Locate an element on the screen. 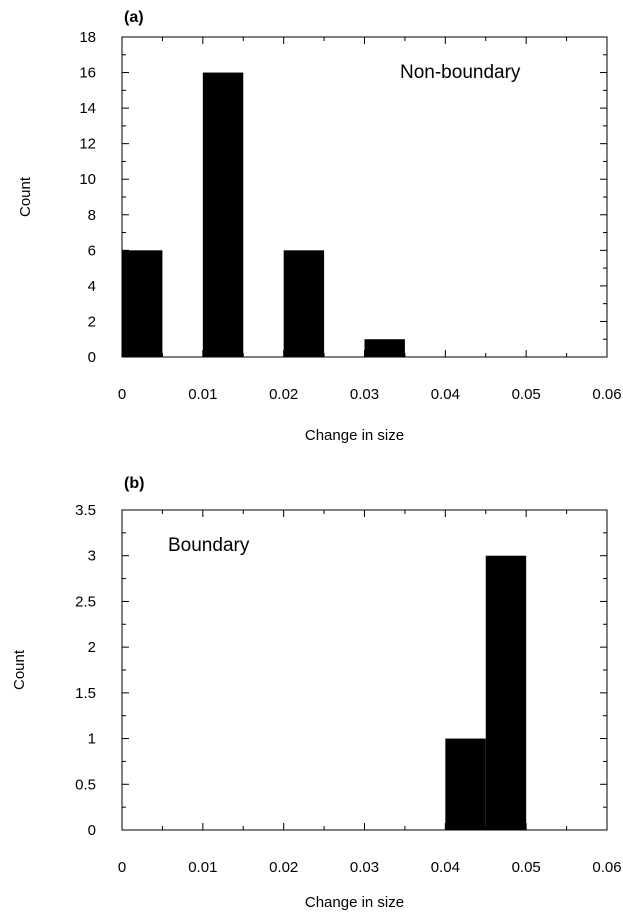 This screenshot has width=623, height=915. y-tick-label: 8 is located at coordinates (92, 215).